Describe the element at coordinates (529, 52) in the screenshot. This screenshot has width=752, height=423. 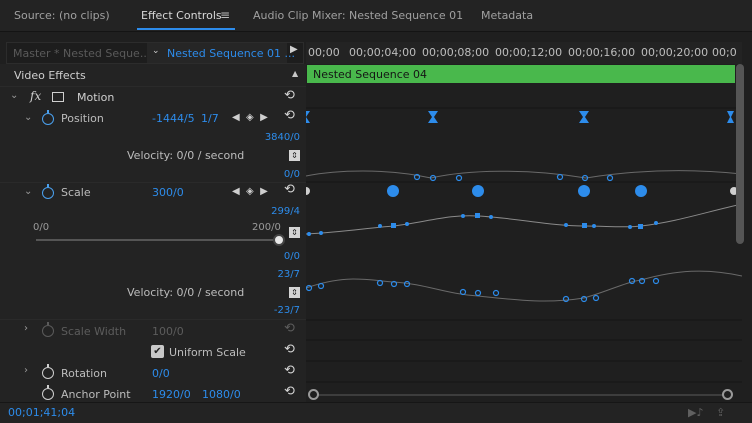
I see `ruler-tick-label: 00;00;12;00` at that location.